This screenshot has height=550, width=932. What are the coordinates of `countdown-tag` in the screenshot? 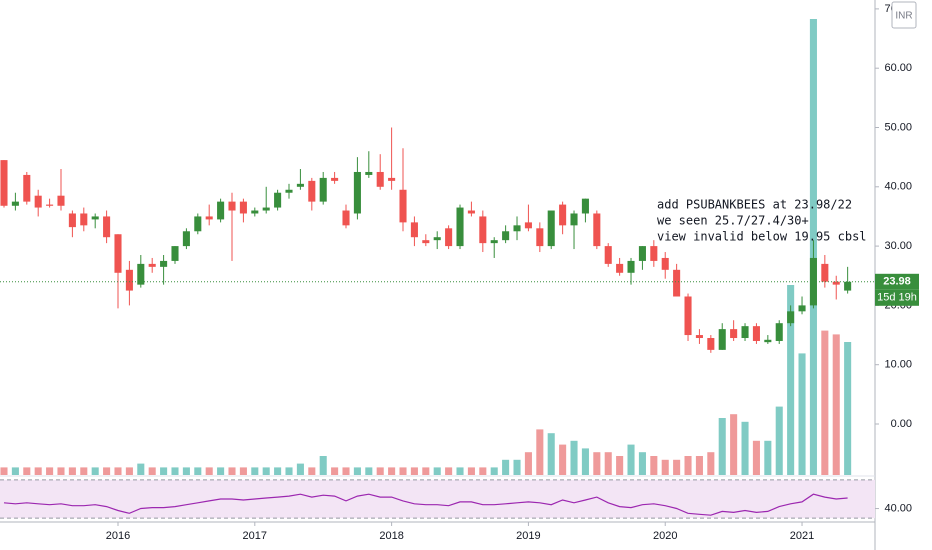 It's located at (897, 297).